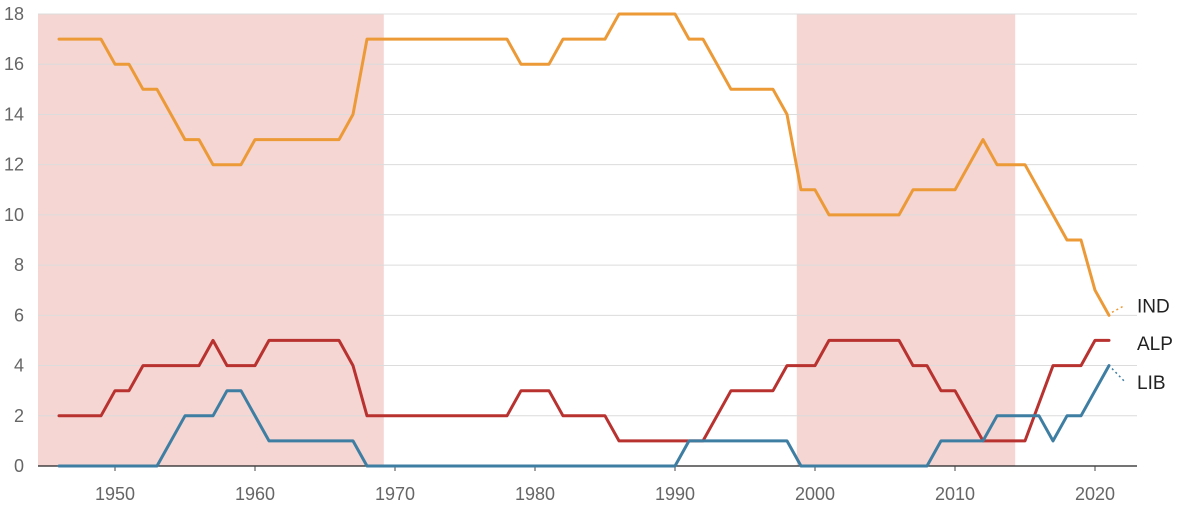  I want to click on x-tick-label: 1990, so click(675, 494).